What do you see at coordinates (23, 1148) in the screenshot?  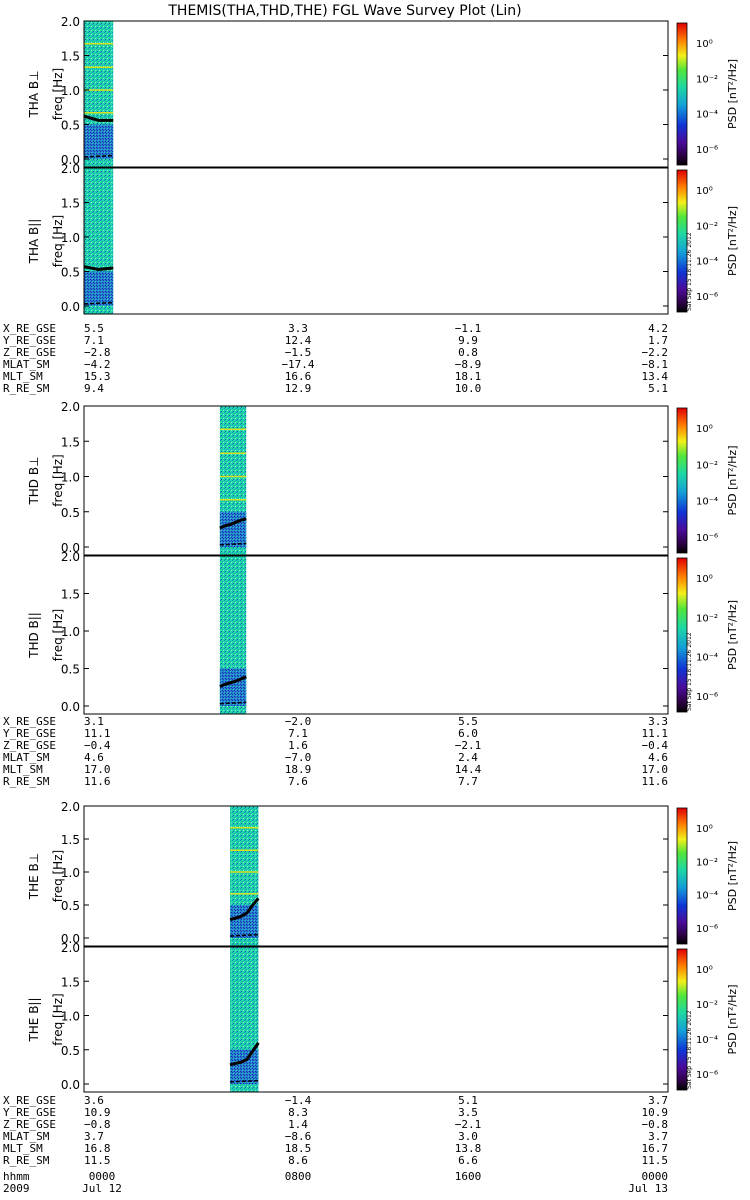 I see `ephemeris-row-name: MLT_SM` at bounding box center [23, 1148].